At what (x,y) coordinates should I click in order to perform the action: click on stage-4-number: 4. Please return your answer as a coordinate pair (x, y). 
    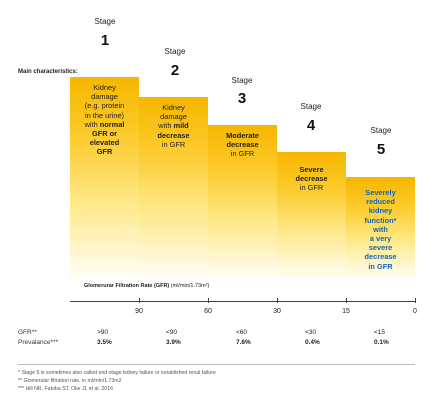
    Looking at the image, I should click on (311, 125).